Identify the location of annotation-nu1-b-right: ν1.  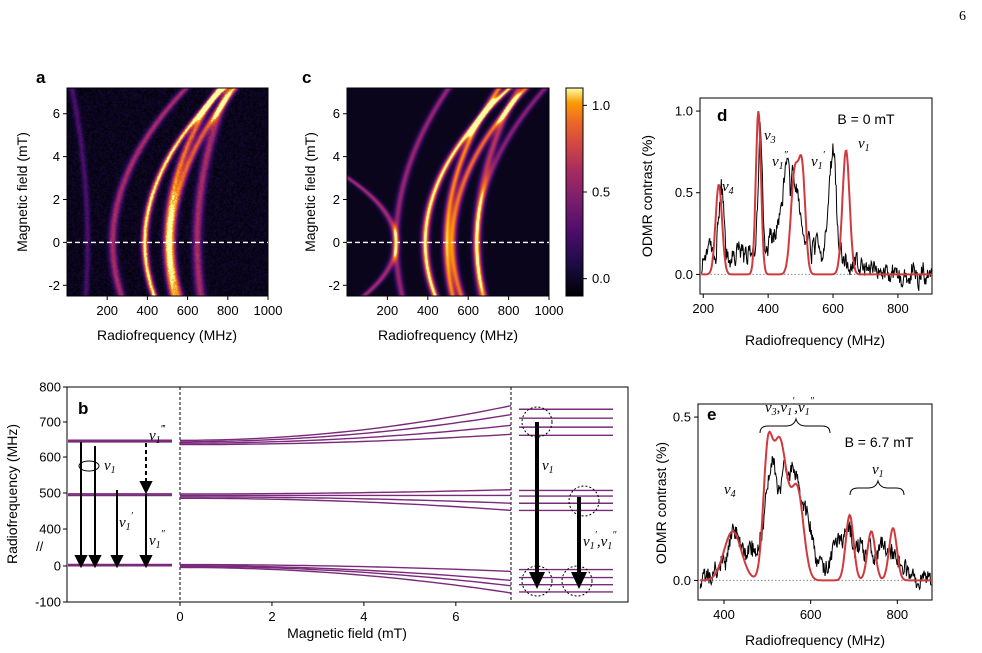
(548, 467).